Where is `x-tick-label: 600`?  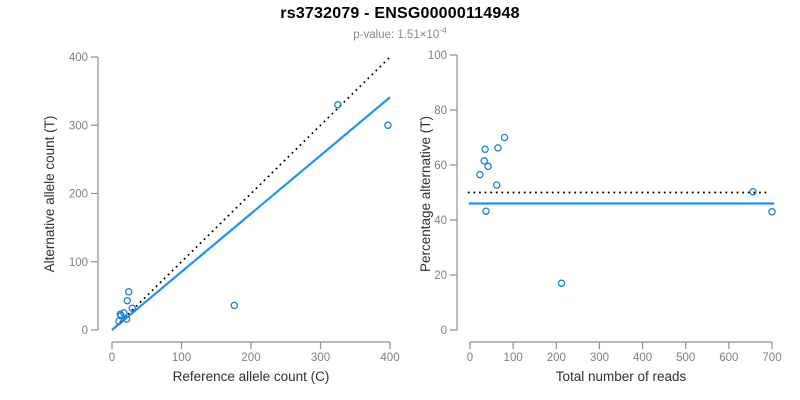 x-tick-label: 600 is located at coordinates (728, 358).